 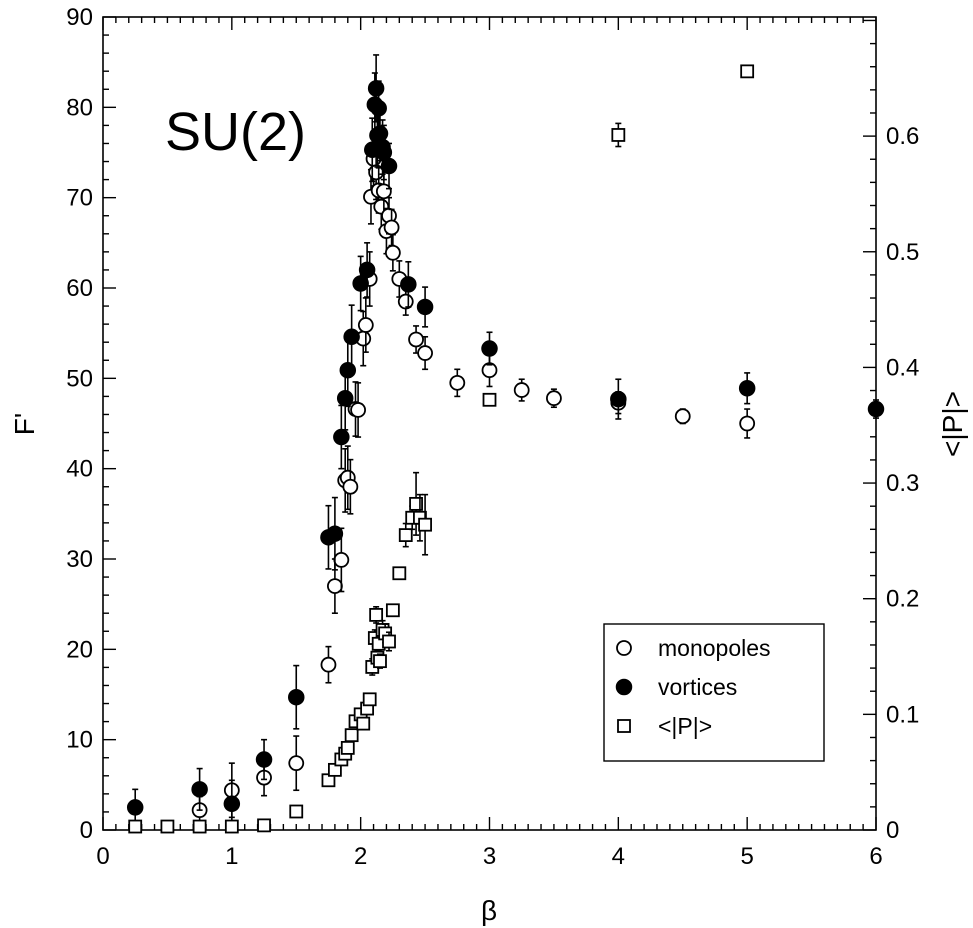 I want to click on y2-tick-label: 0.2, so click(x=902, y=599).